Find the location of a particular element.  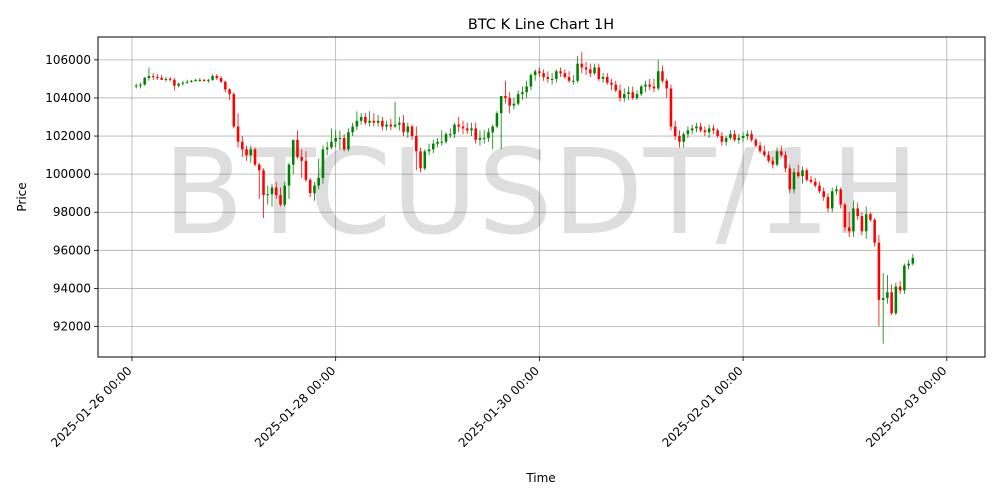

x-tick-label: 2025-01-28 00:00 is located at coordinates (295, 407).